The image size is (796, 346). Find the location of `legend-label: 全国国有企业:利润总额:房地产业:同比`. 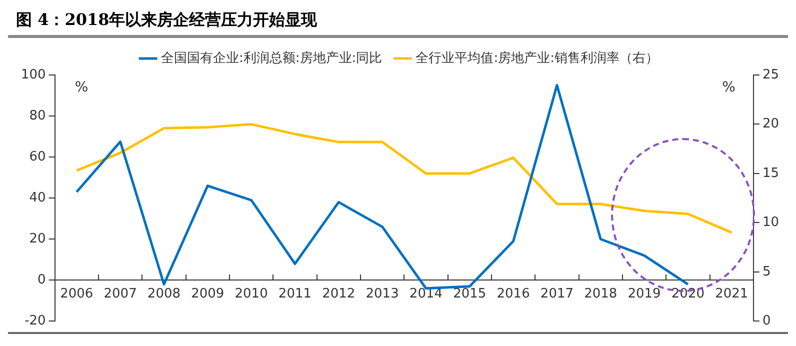

legend-label: 全国国有企业:利润总额:房地产业:同比 is located at coordinates (271, 58).